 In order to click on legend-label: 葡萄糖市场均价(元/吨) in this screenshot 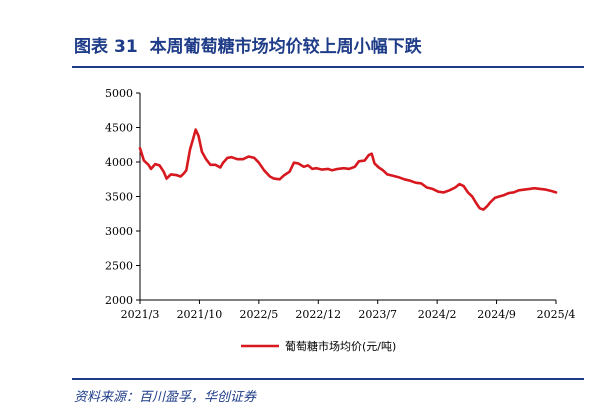, I will do `click(340, 346)`.